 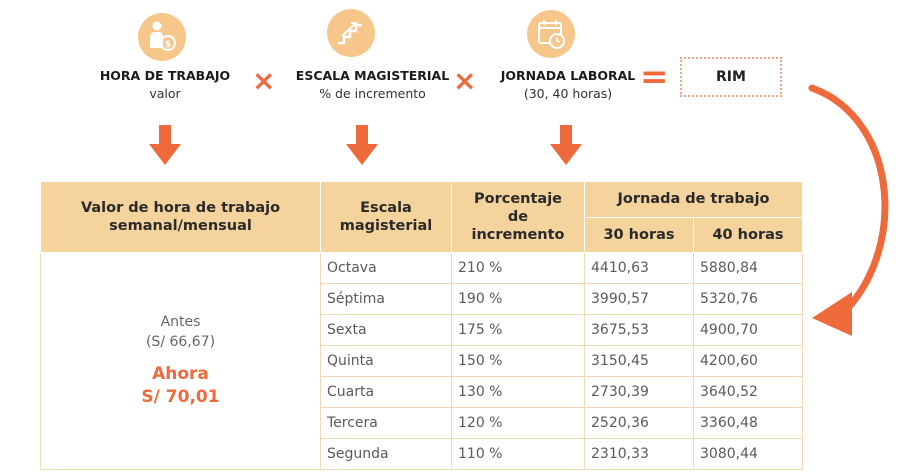 What do you see at coordinates (165, 84) in the screenshot?
I see `hora-label: HORA DE TRABAJO valor` at bounding box center [165, 84].